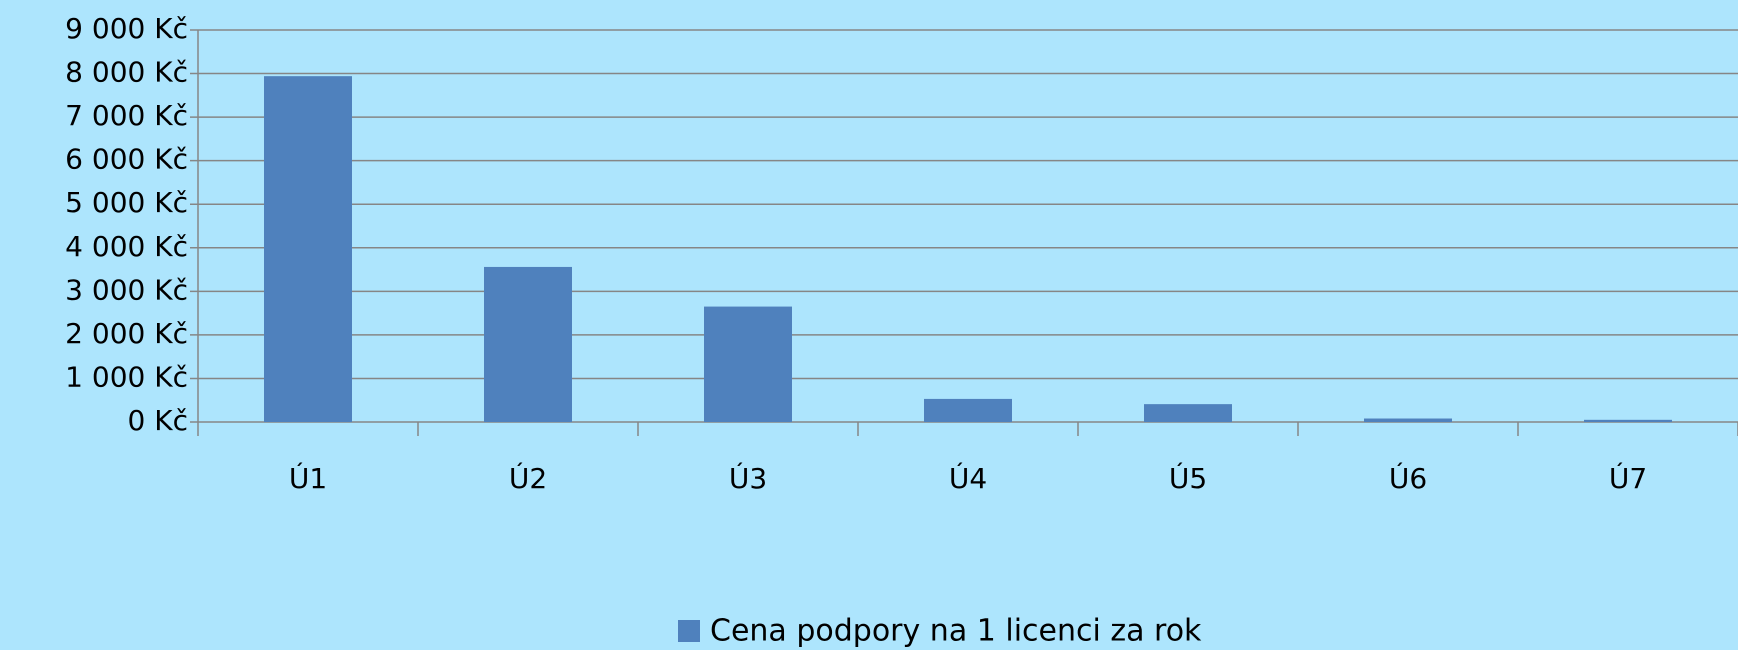 The width and height of the screenshot is (1738, 650). Describe the element at coordinates (1628, 478) in the screenshot. I see `x-tick-label: Ú7` at that location.